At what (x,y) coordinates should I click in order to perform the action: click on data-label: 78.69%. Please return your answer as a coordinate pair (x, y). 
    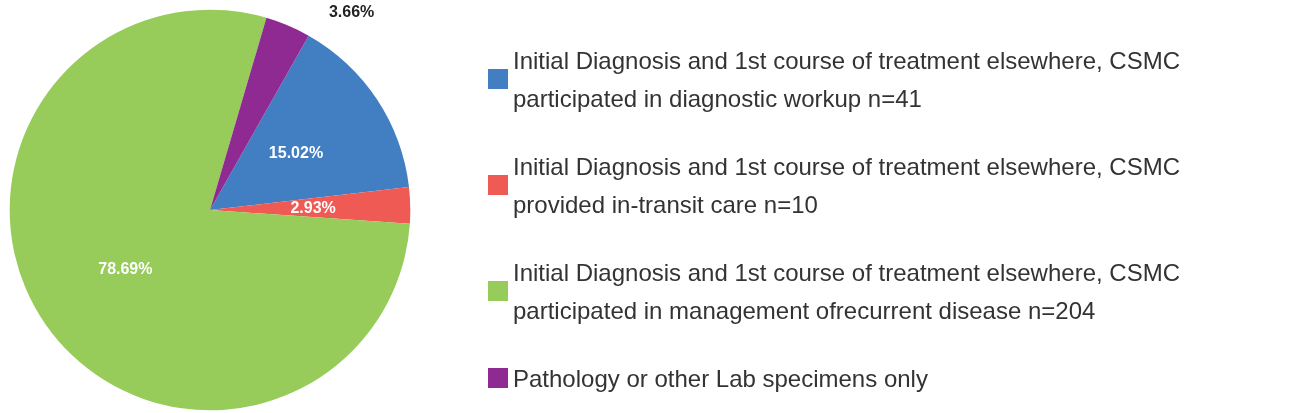
    Looking at the image, I should click on (125, 269).